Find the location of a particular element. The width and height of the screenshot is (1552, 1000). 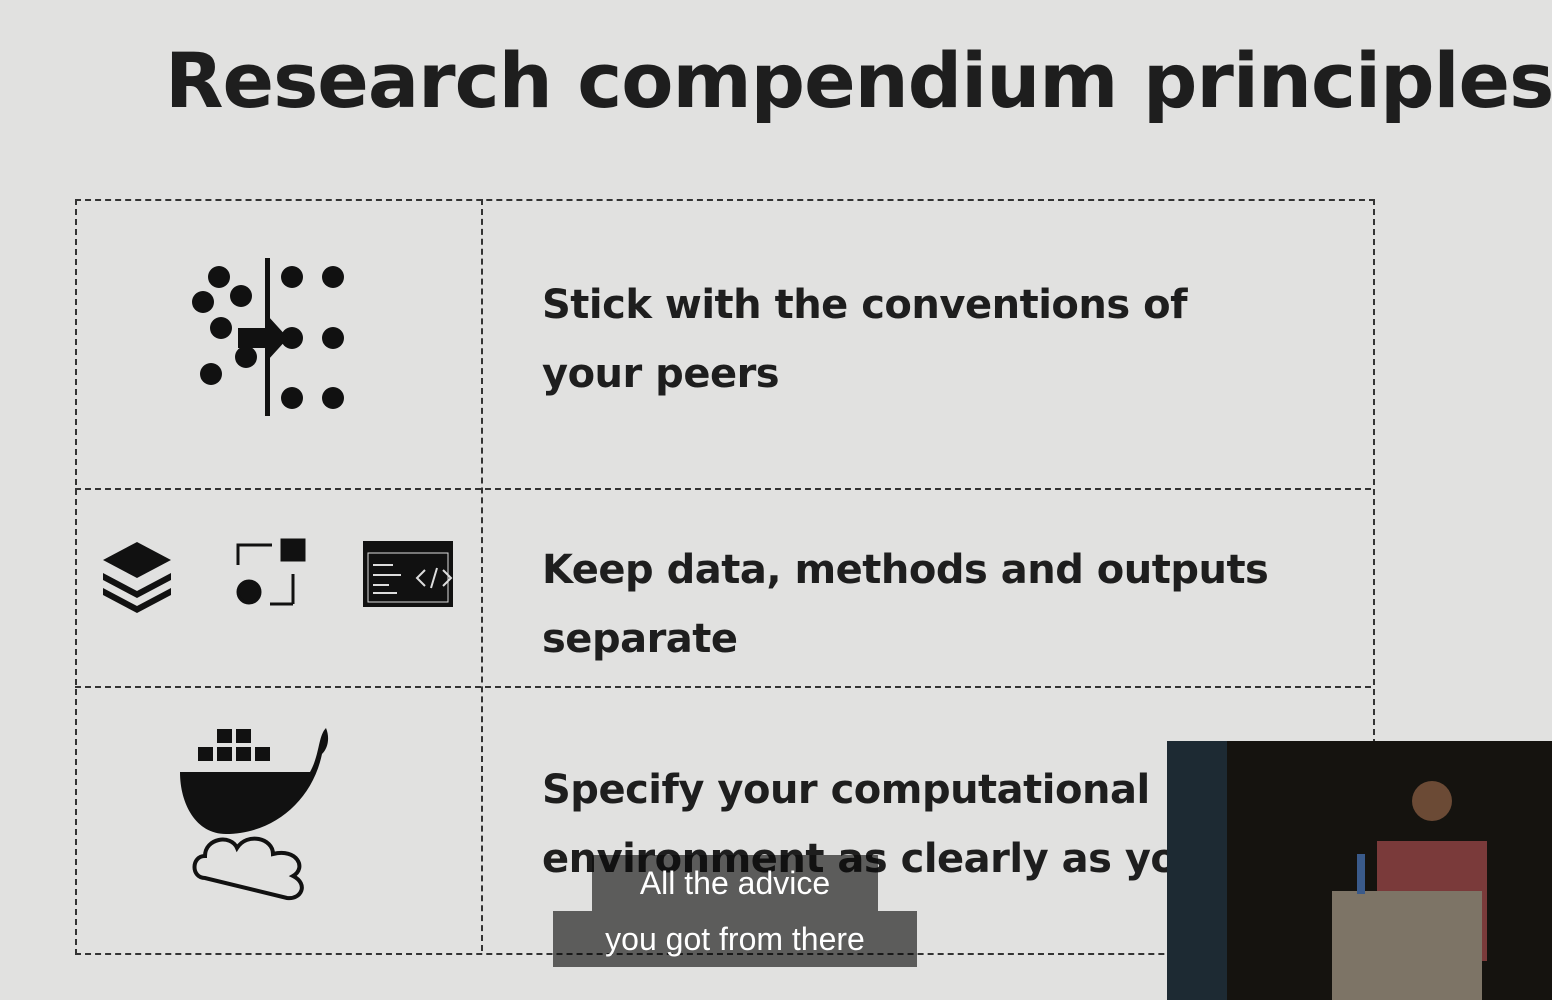

slide-title: Research compendium principles is located at coordinates (858, 80).